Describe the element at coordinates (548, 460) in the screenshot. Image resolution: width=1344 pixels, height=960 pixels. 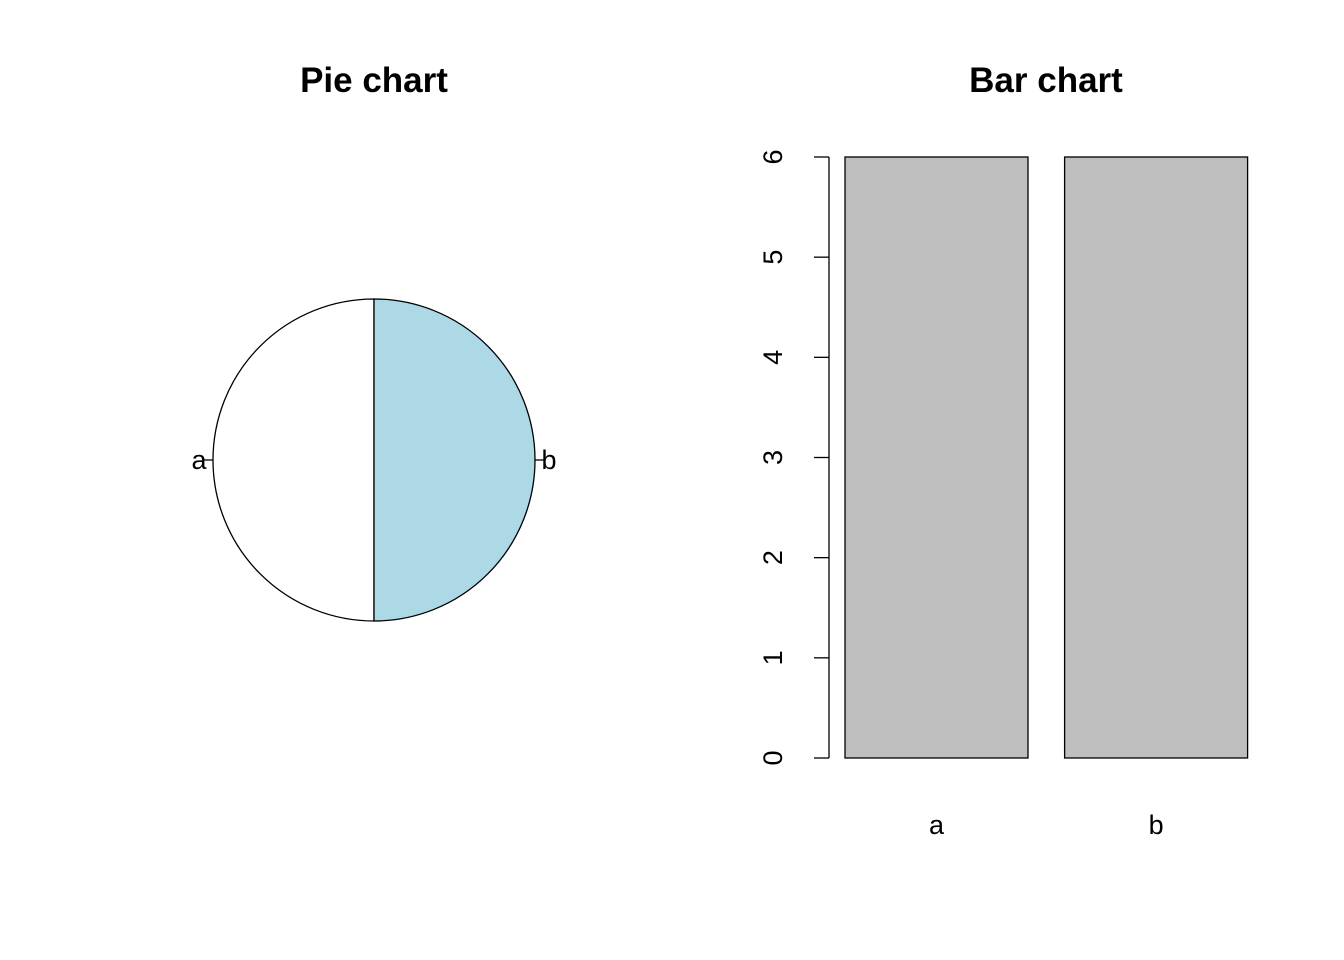
I see `pie-slice-label-b: b` at that location.